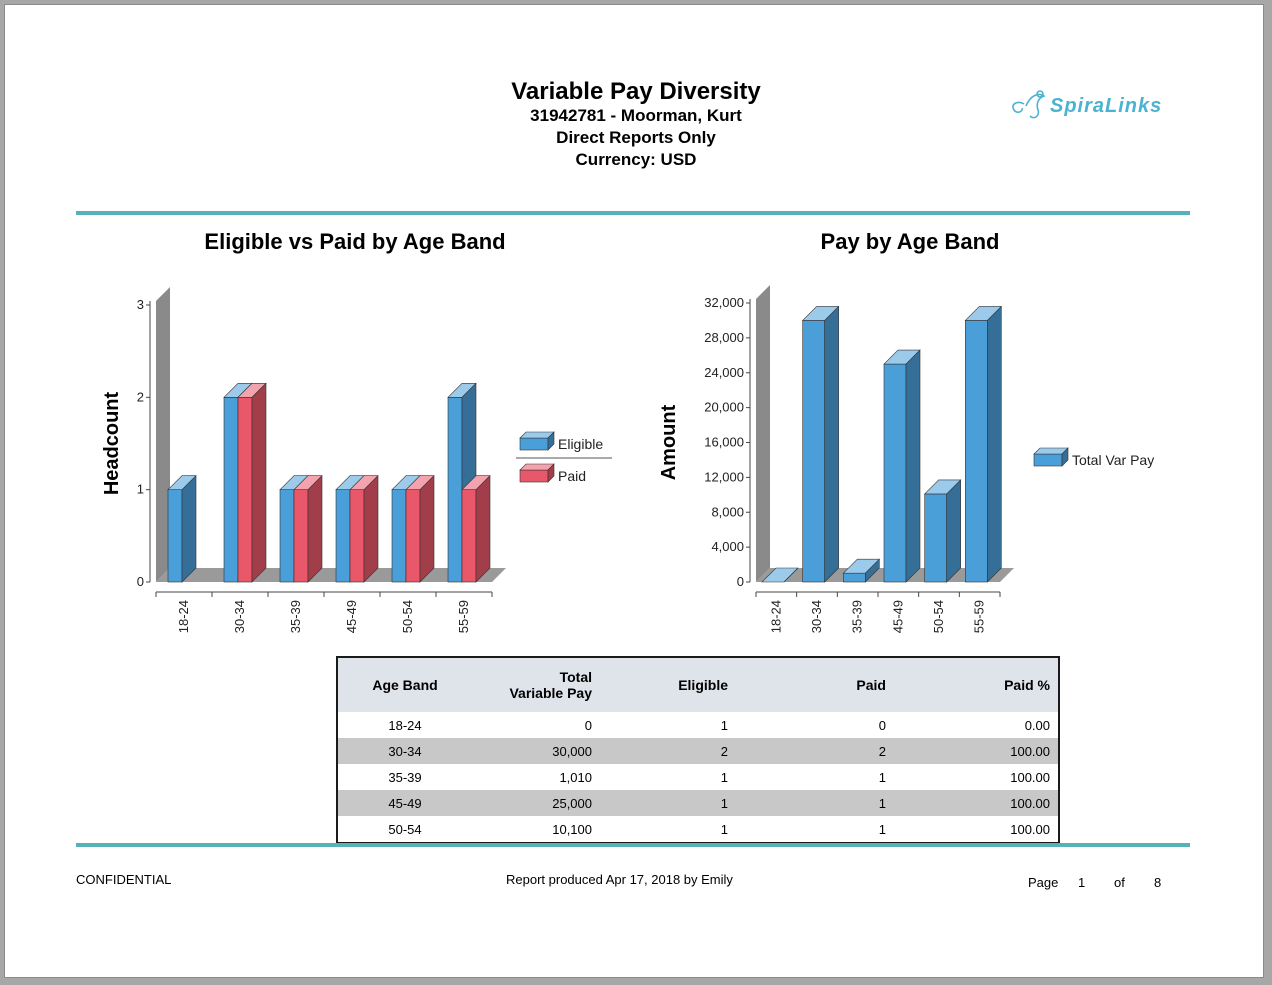  Describe the element at coordinates (724, 337) in the screenshot. I see `y-tick-label: 28,000` at that location.